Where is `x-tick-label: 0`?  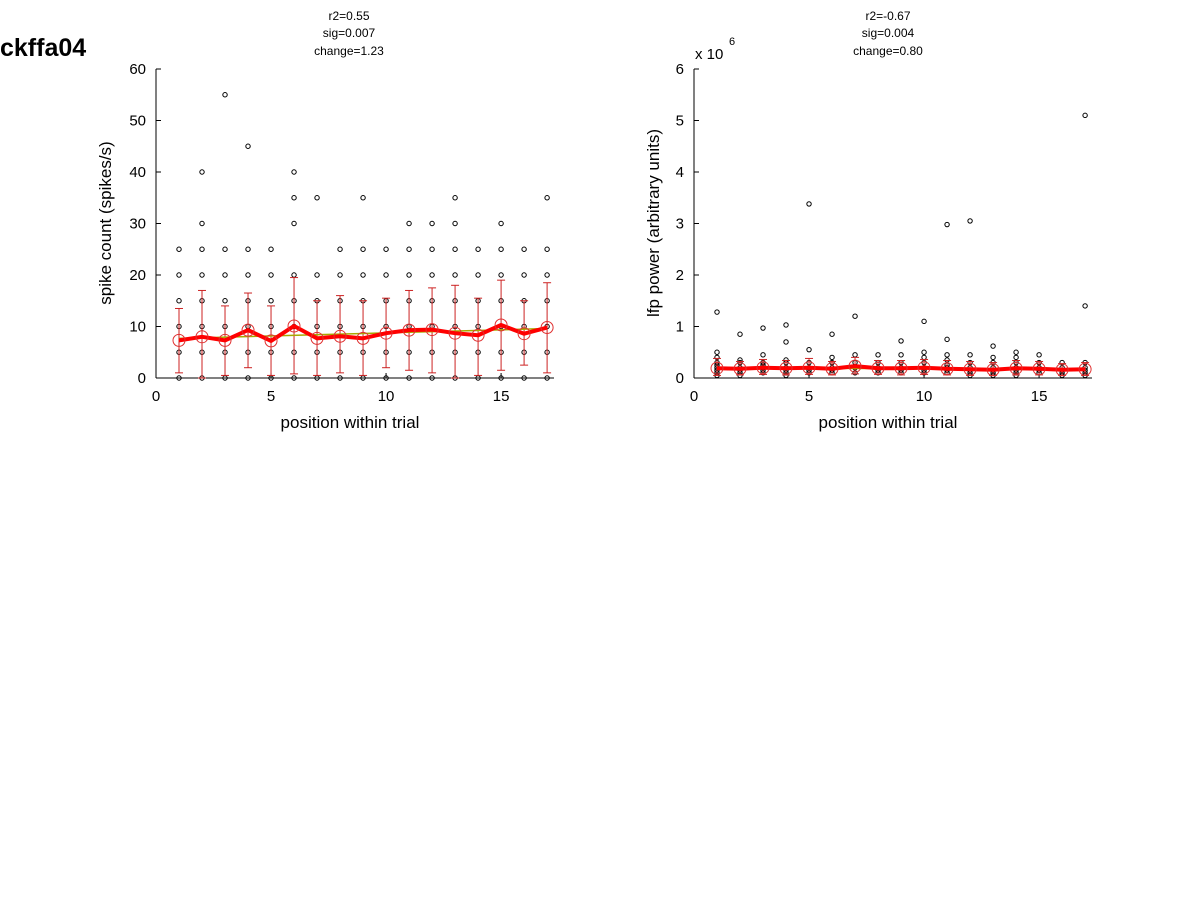 x-tick-label: 0 is located at coordinates (156, 396).